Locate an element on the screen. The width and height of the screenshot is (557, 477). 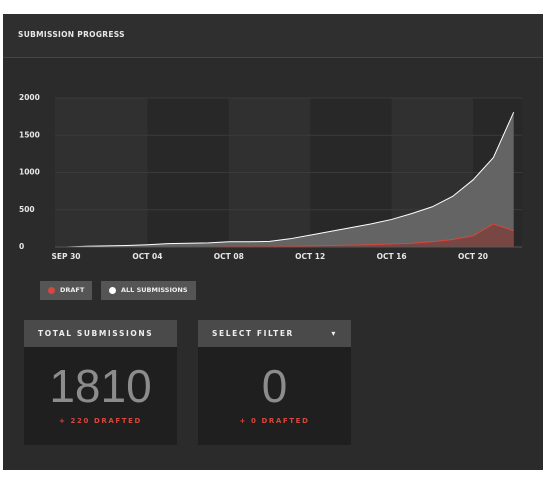
legend-button: DRAFT is located at coordinates (66, 290).